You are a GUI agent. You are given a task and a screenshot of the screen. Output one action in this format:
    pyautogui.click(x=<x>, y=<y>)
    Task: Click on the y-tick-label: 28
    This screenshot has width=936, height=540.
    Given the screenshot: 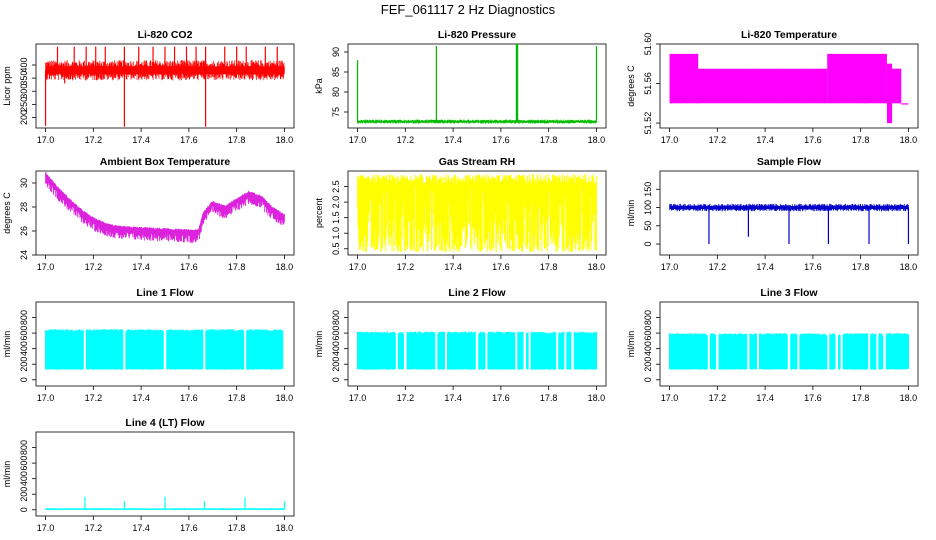 What is the action you would take?
    pyautogui.click(x=24, y=207)
    